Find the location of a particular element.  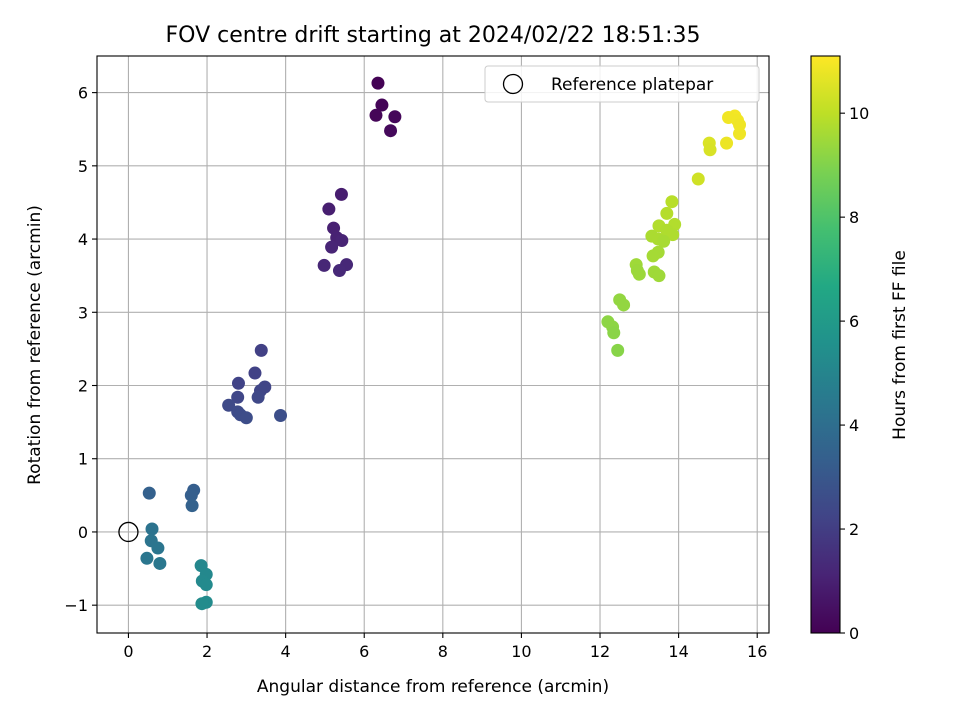

colorbar-gradient is located at coordinates (825, 344).